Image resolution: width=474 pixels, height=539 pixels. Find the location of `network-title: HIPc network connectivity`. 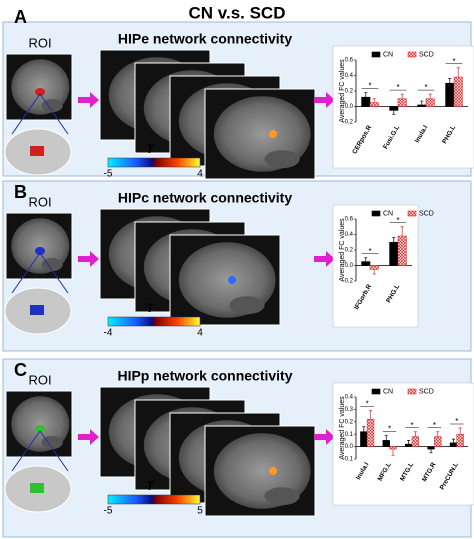

network-title: HIPc network connectivity is located at coordinates (205, 198).